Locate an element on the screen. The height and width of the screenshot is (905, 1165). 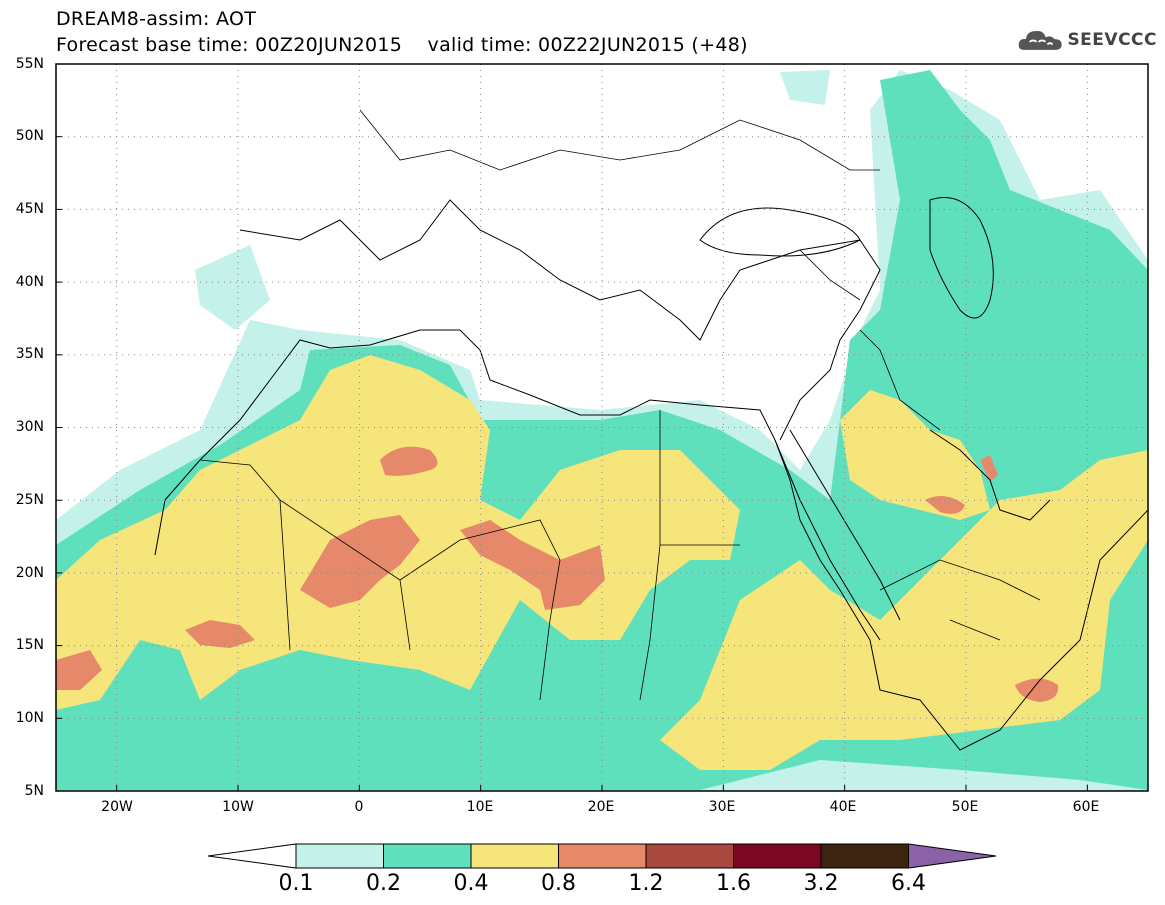
colorbar is located at coordinates (602, 856).